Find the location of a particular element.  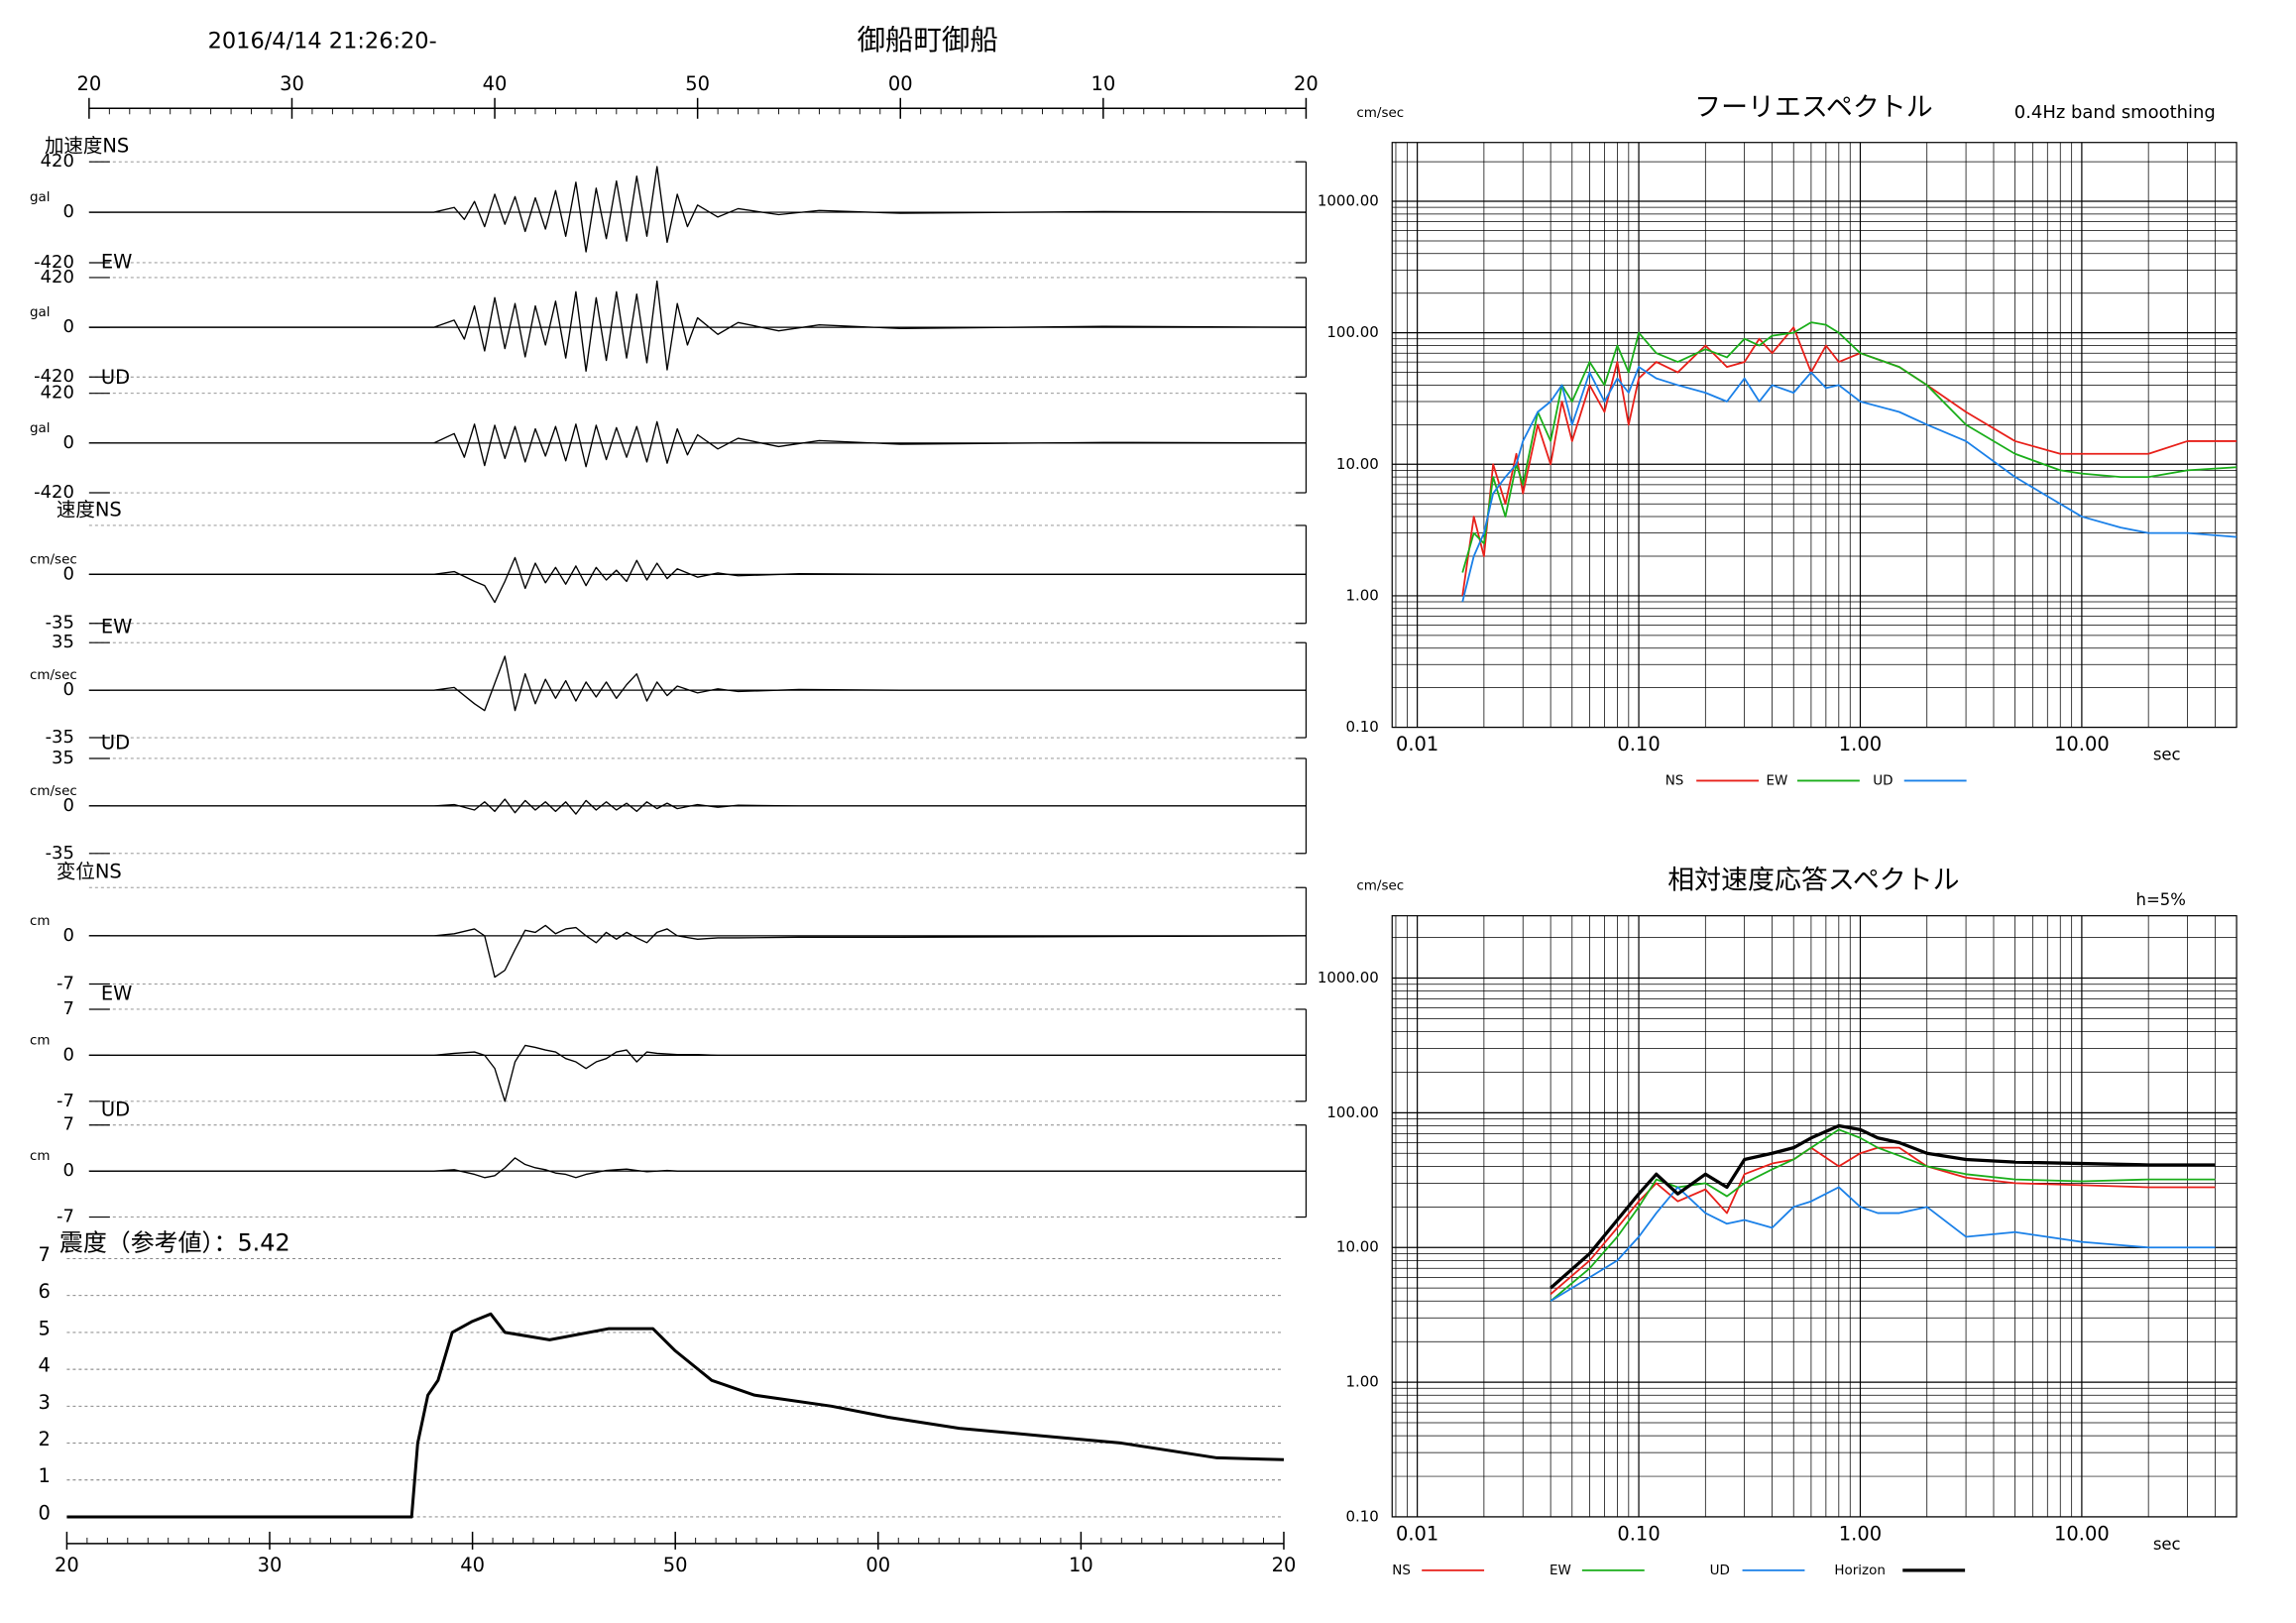

spectrum-title: 相対速度応答スペクトル is located at coordinates (1813, 881).